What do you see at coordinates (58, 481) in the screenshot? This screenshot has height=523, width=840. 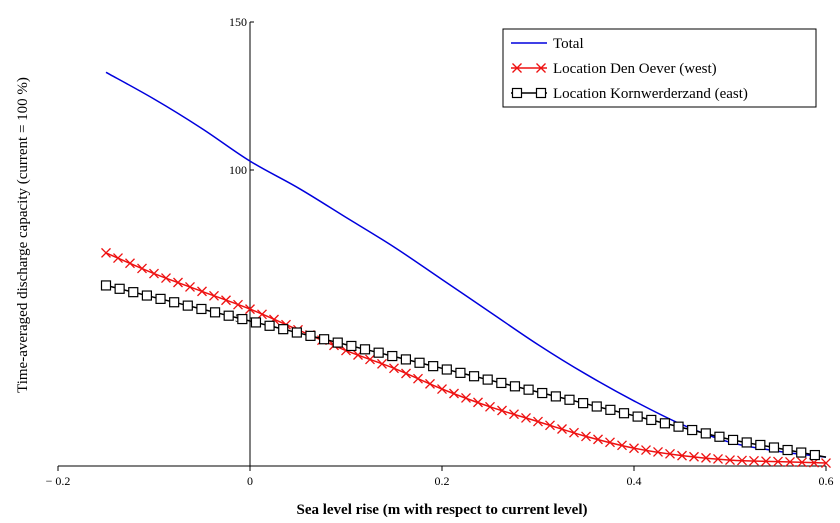 I see `x-tick-label: − 0.2` at bounding box center [58, 481].